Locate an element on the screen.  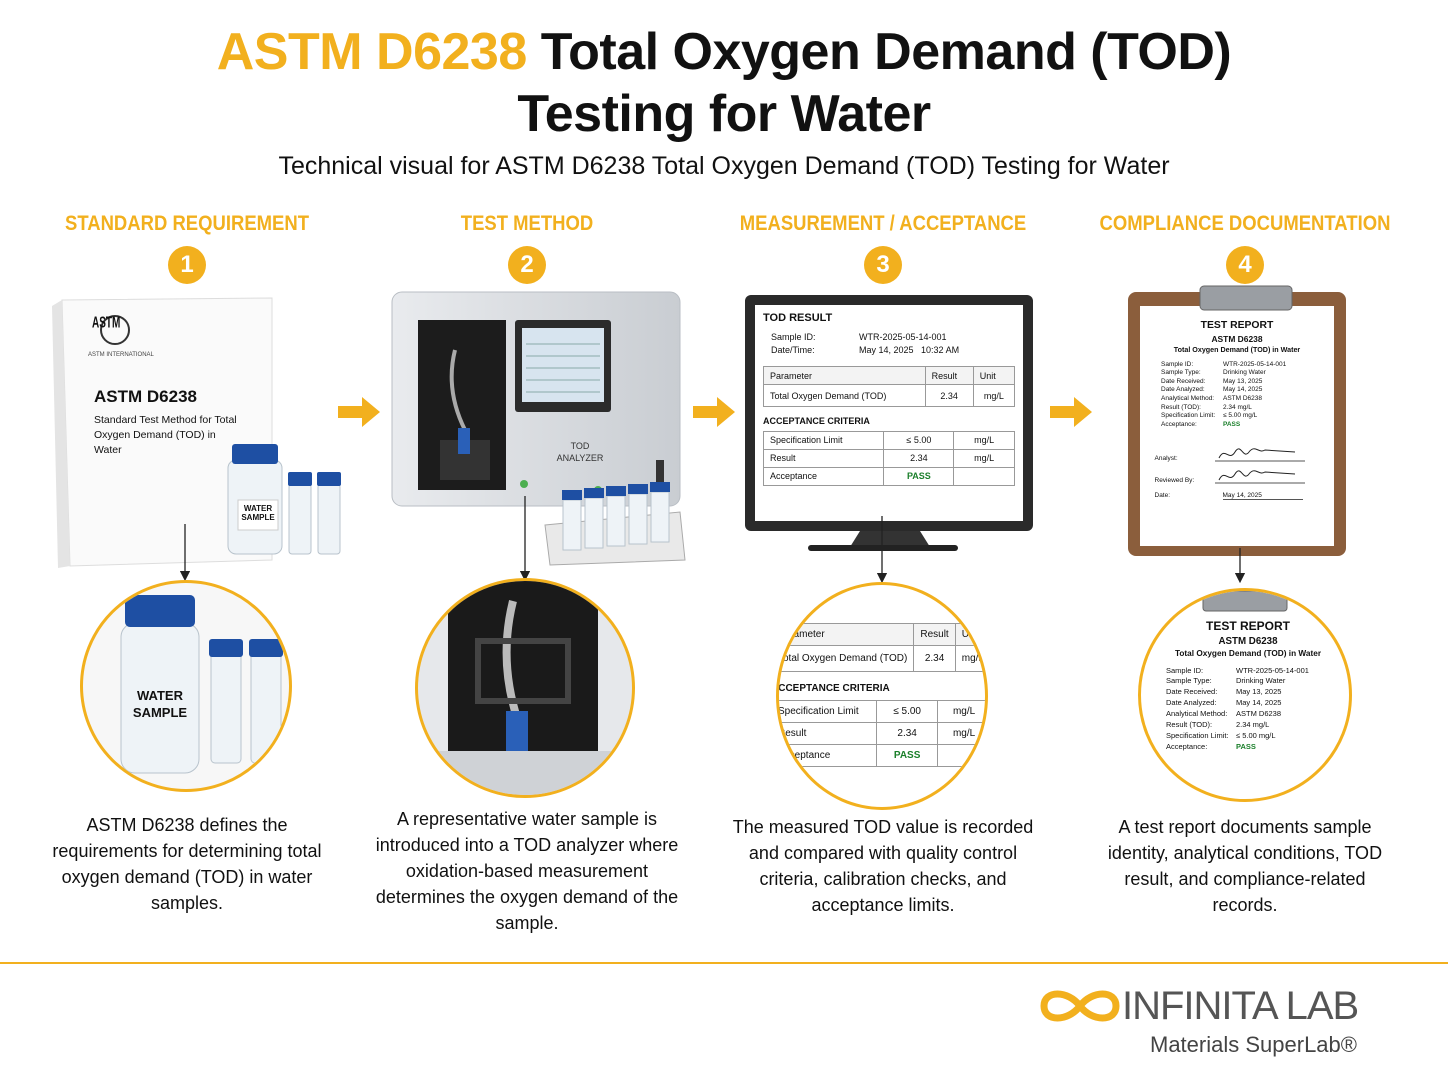
title-highlight: ASTM D6238 is located at coordinates (372, 52).